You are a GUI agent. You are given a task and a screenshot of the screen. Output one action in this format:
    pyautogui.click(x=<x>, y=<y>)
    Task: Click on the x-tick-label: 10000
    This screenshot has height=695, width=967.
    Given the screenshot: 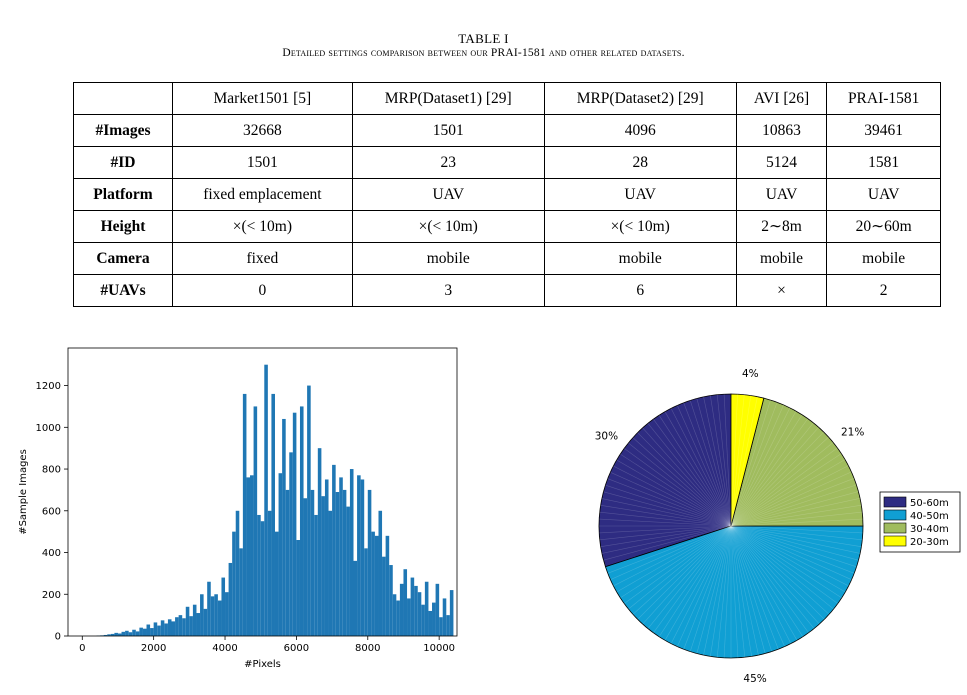 What is the action you would take?
    pyautogui.click(x=439, y=648)
    